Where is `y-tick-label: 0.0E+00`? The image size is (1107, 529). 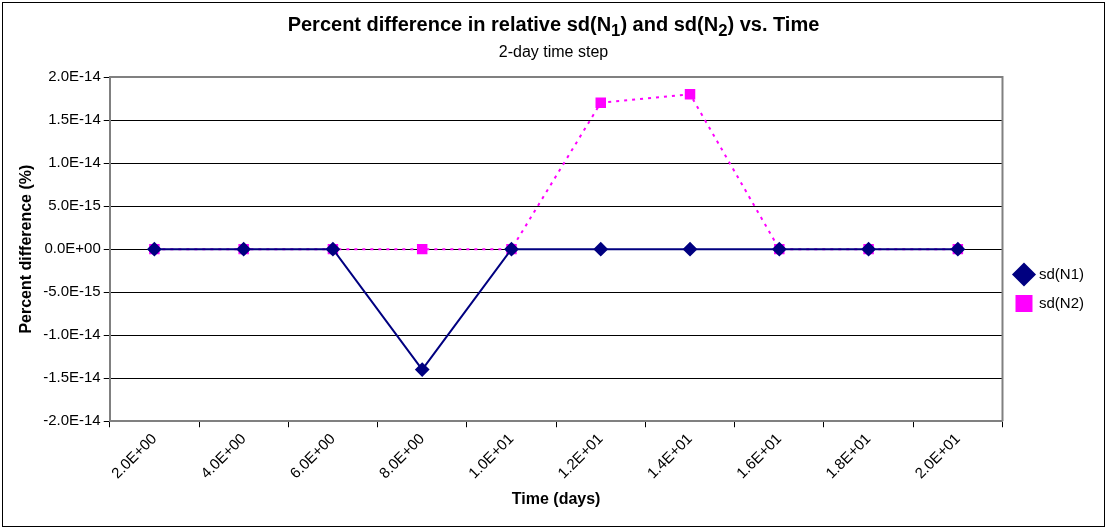 y-tick-label: 0.0E+00 is located at coordinates (72, 248).